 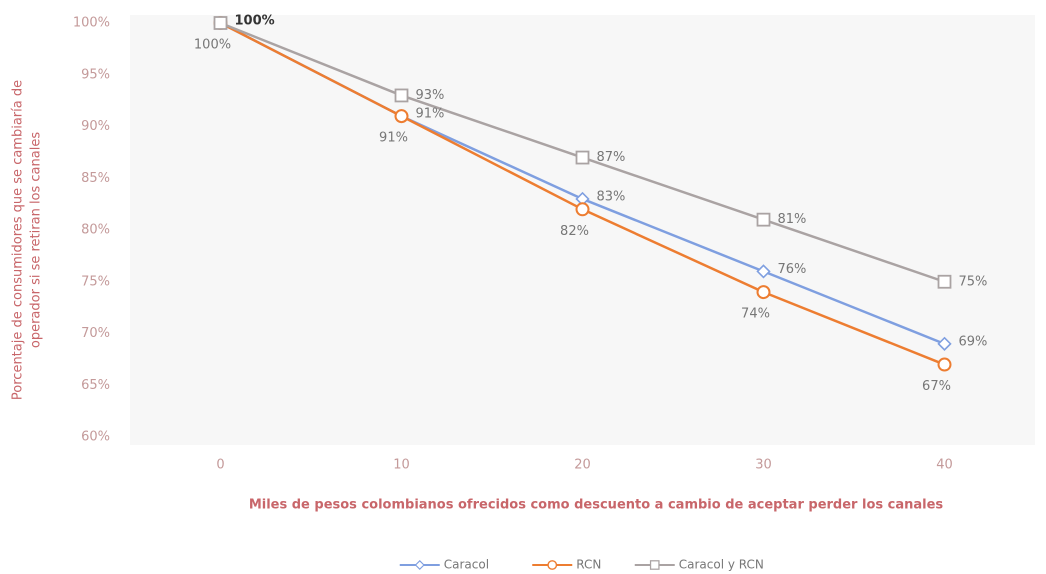 I want to click on legend-label: Caracol y RCN, so click(x=721, y=565).